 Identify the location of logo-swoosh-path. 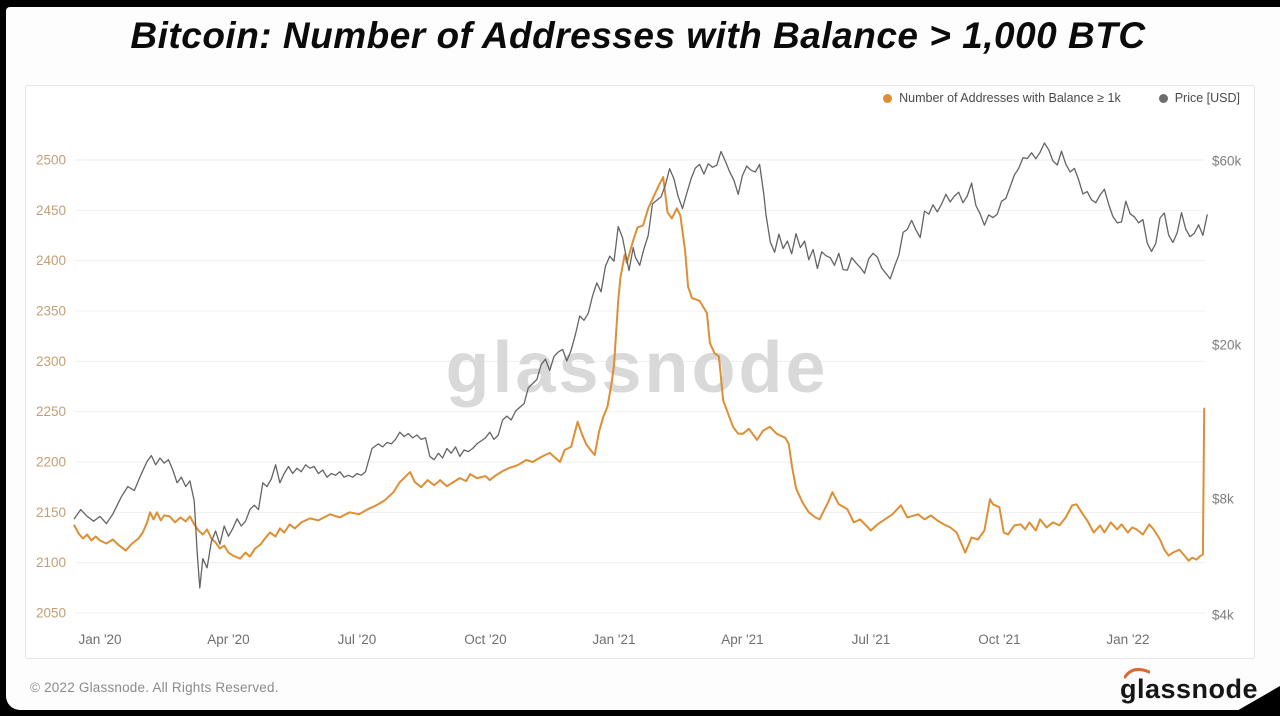
(1137, 673).